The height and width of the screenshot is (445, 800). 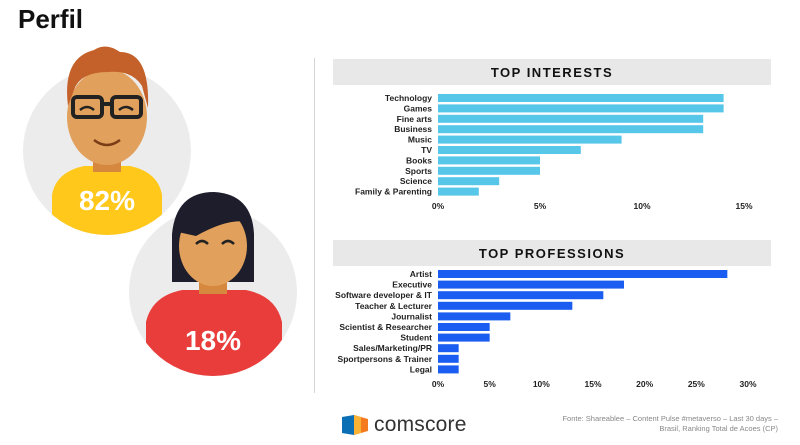 I want to click on category-label: Family & Parenting, so click(x=393, y=192).